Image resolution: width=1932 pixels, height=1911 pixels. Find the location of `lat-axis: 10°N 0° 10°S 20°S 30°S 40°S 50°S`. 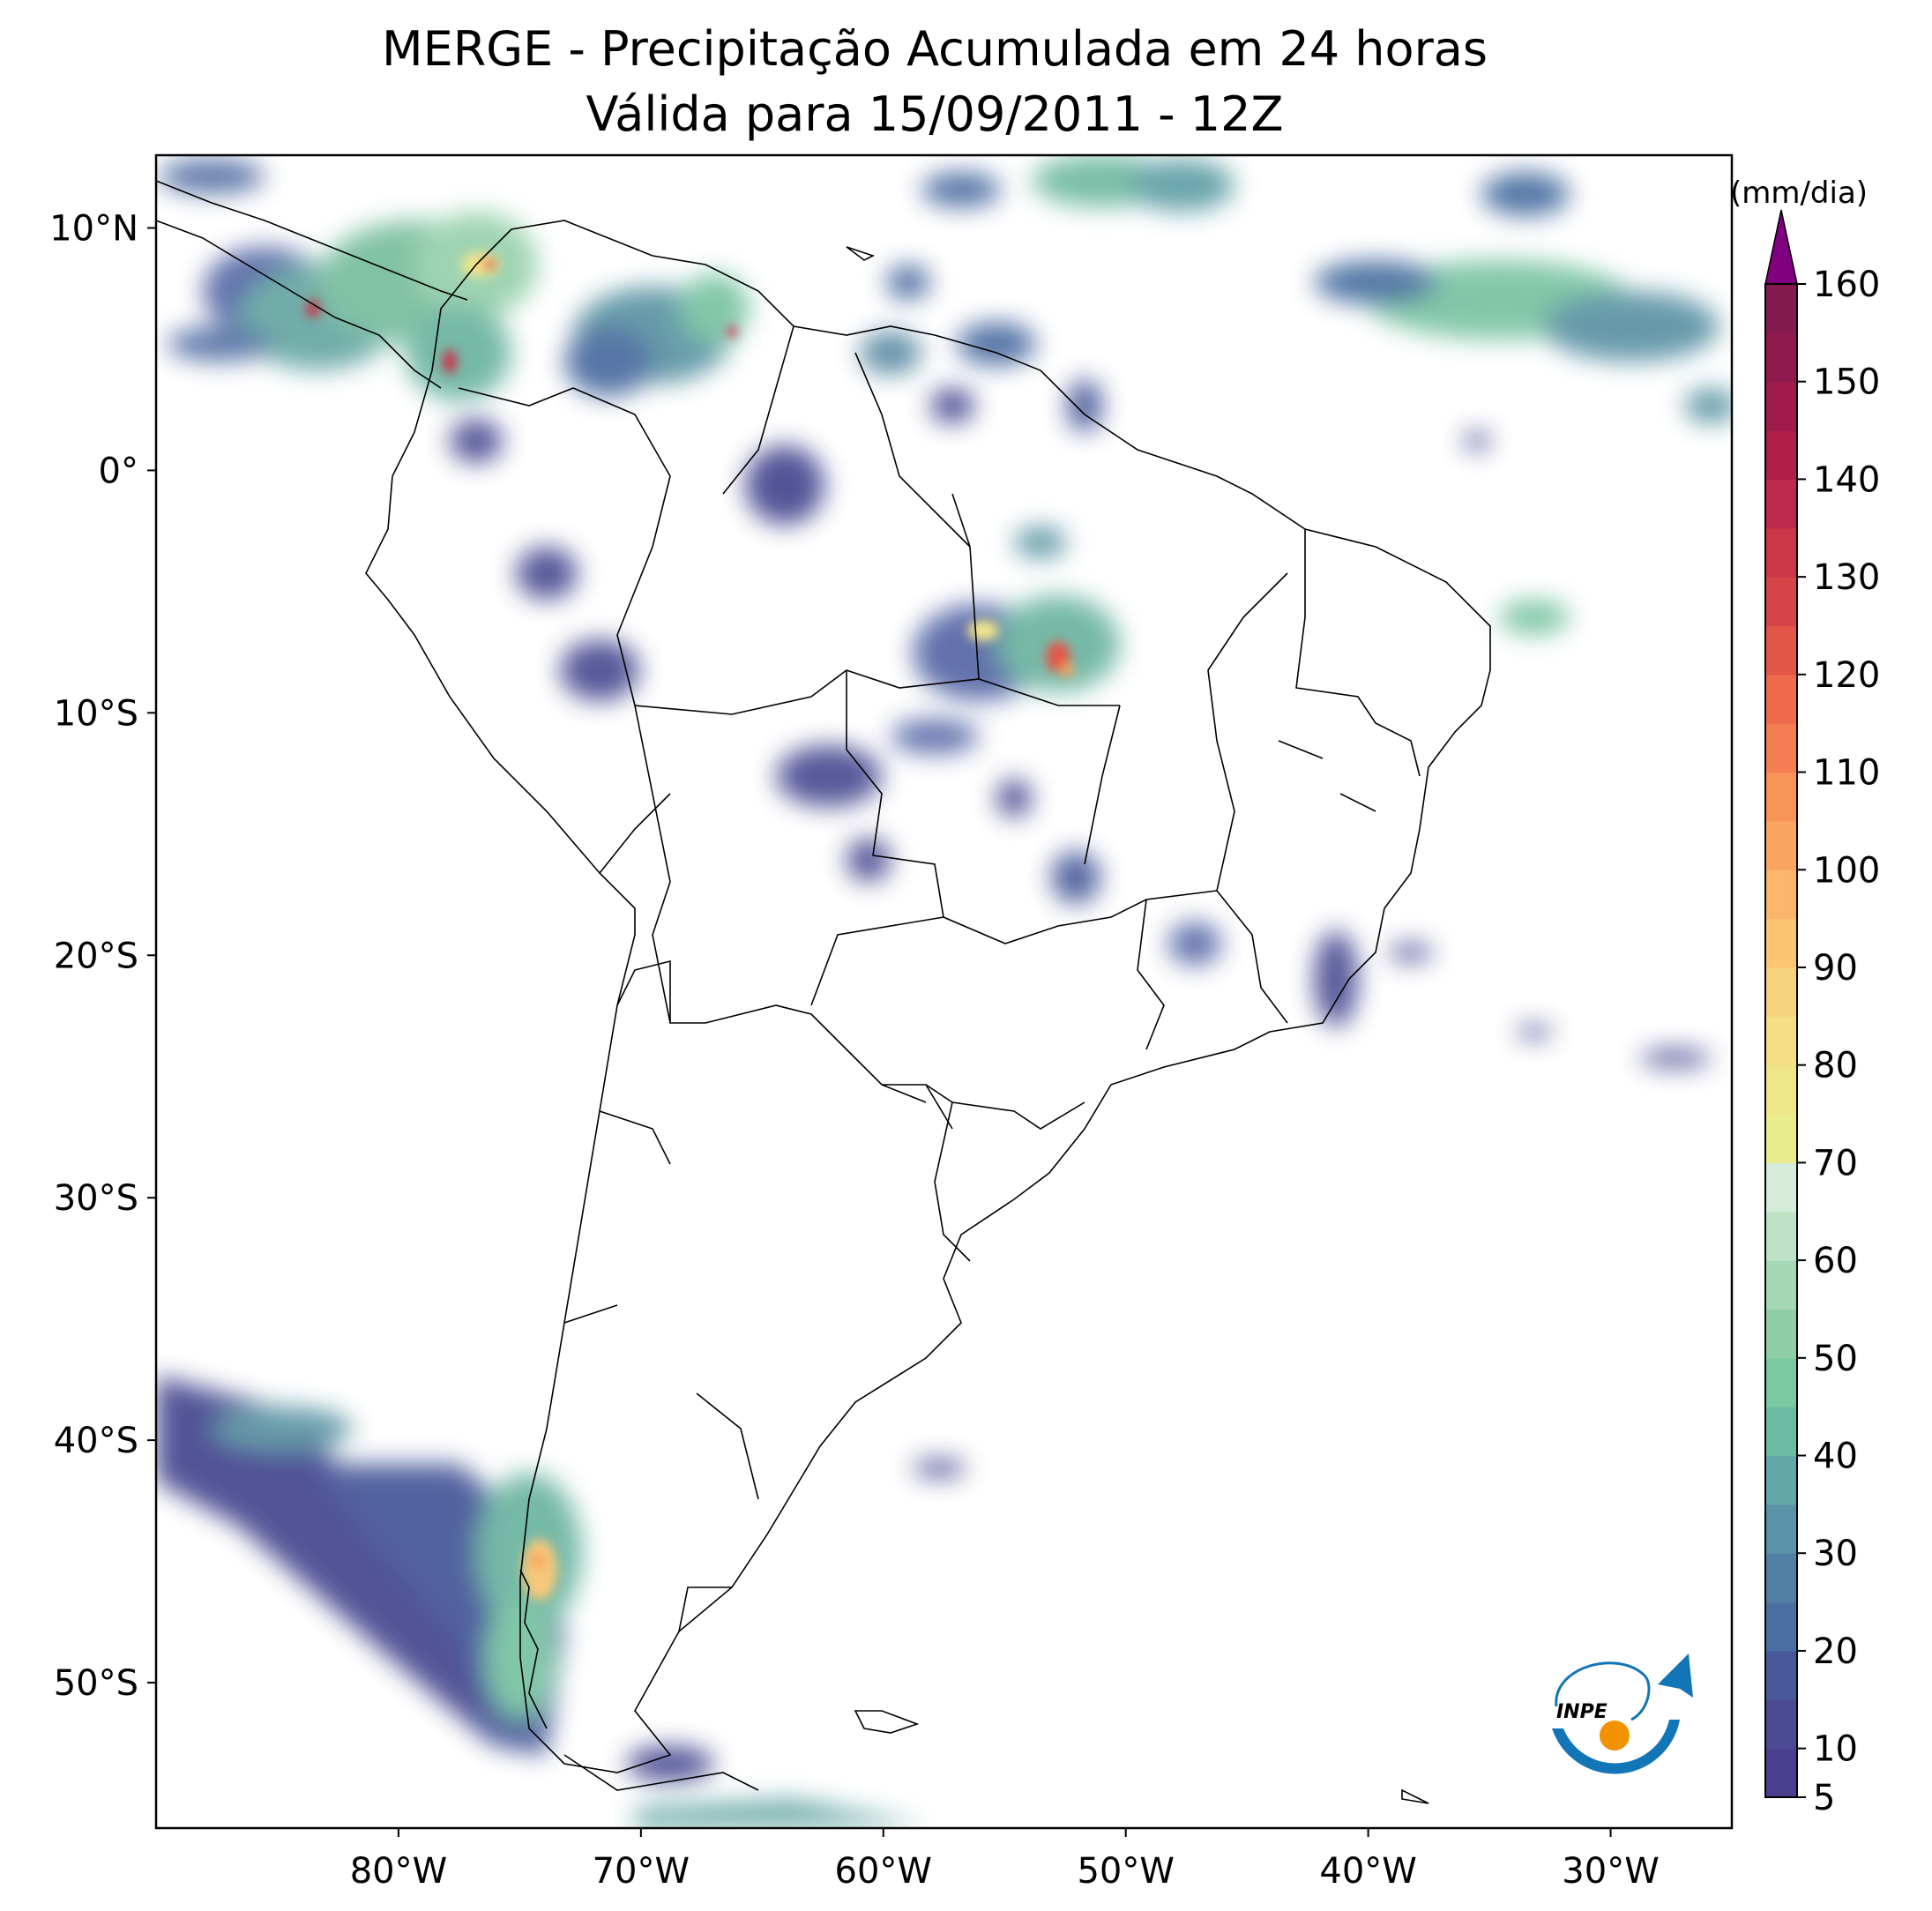

lat-axis: 10°N 0° 10°S 20°S 30°S 40°S 50°S is located at coordinates (102, 956).